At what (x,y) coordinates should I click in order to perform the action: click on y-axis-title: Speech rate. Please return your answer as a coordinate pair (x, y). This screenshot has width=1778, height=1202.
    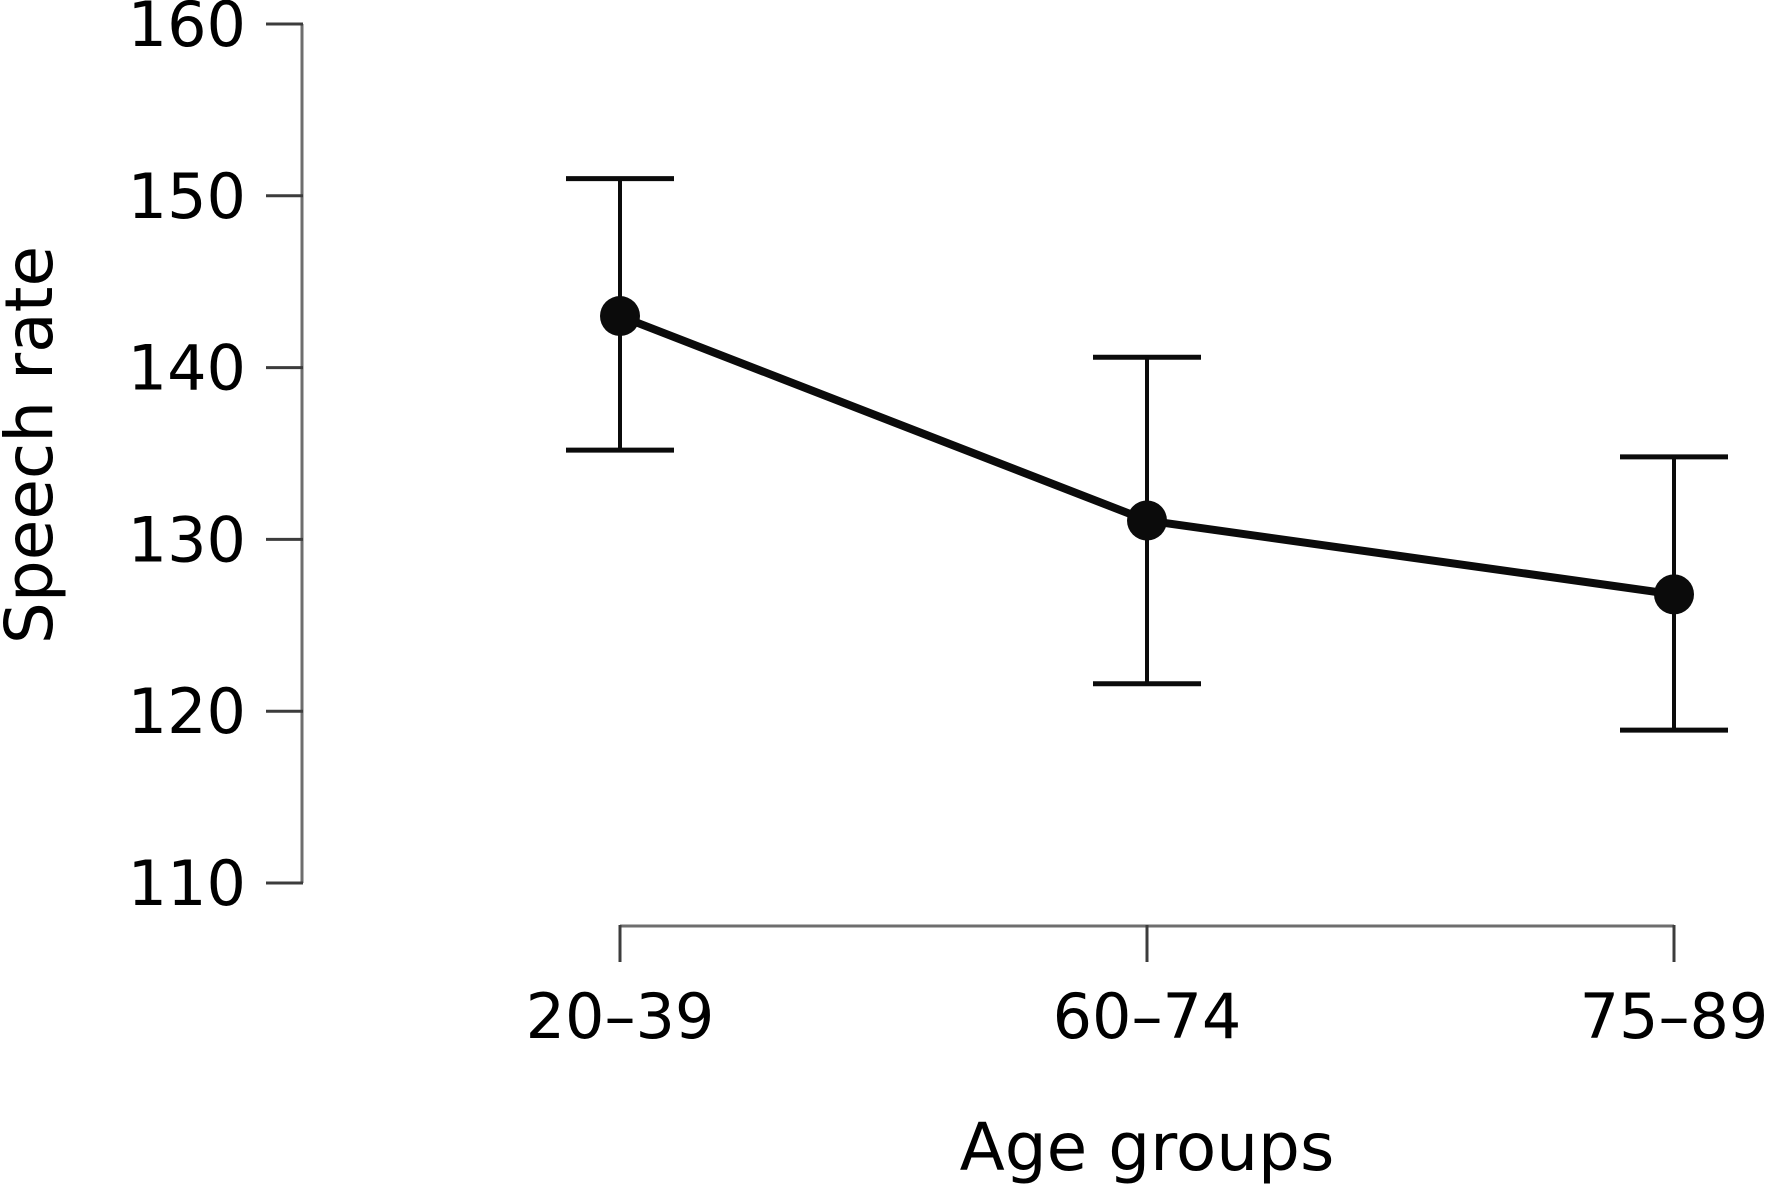
    Looking at the image, I should click on (34, 445).